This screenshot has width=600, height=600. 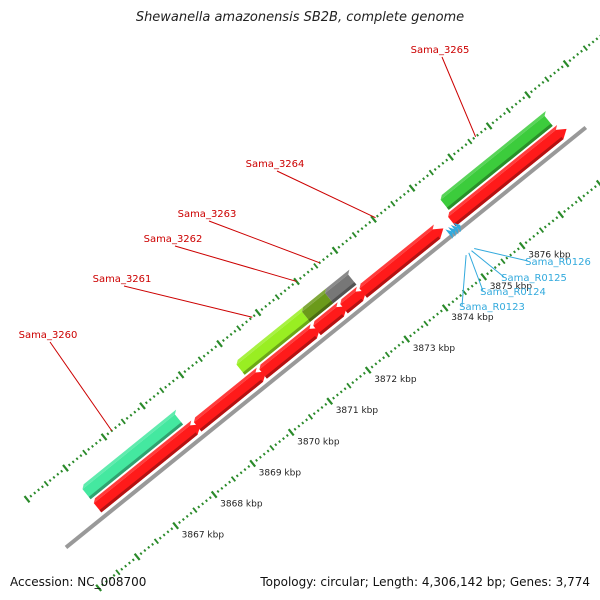 I want to click on scale-label: 3870 kbp, so click(x=318, y=442).